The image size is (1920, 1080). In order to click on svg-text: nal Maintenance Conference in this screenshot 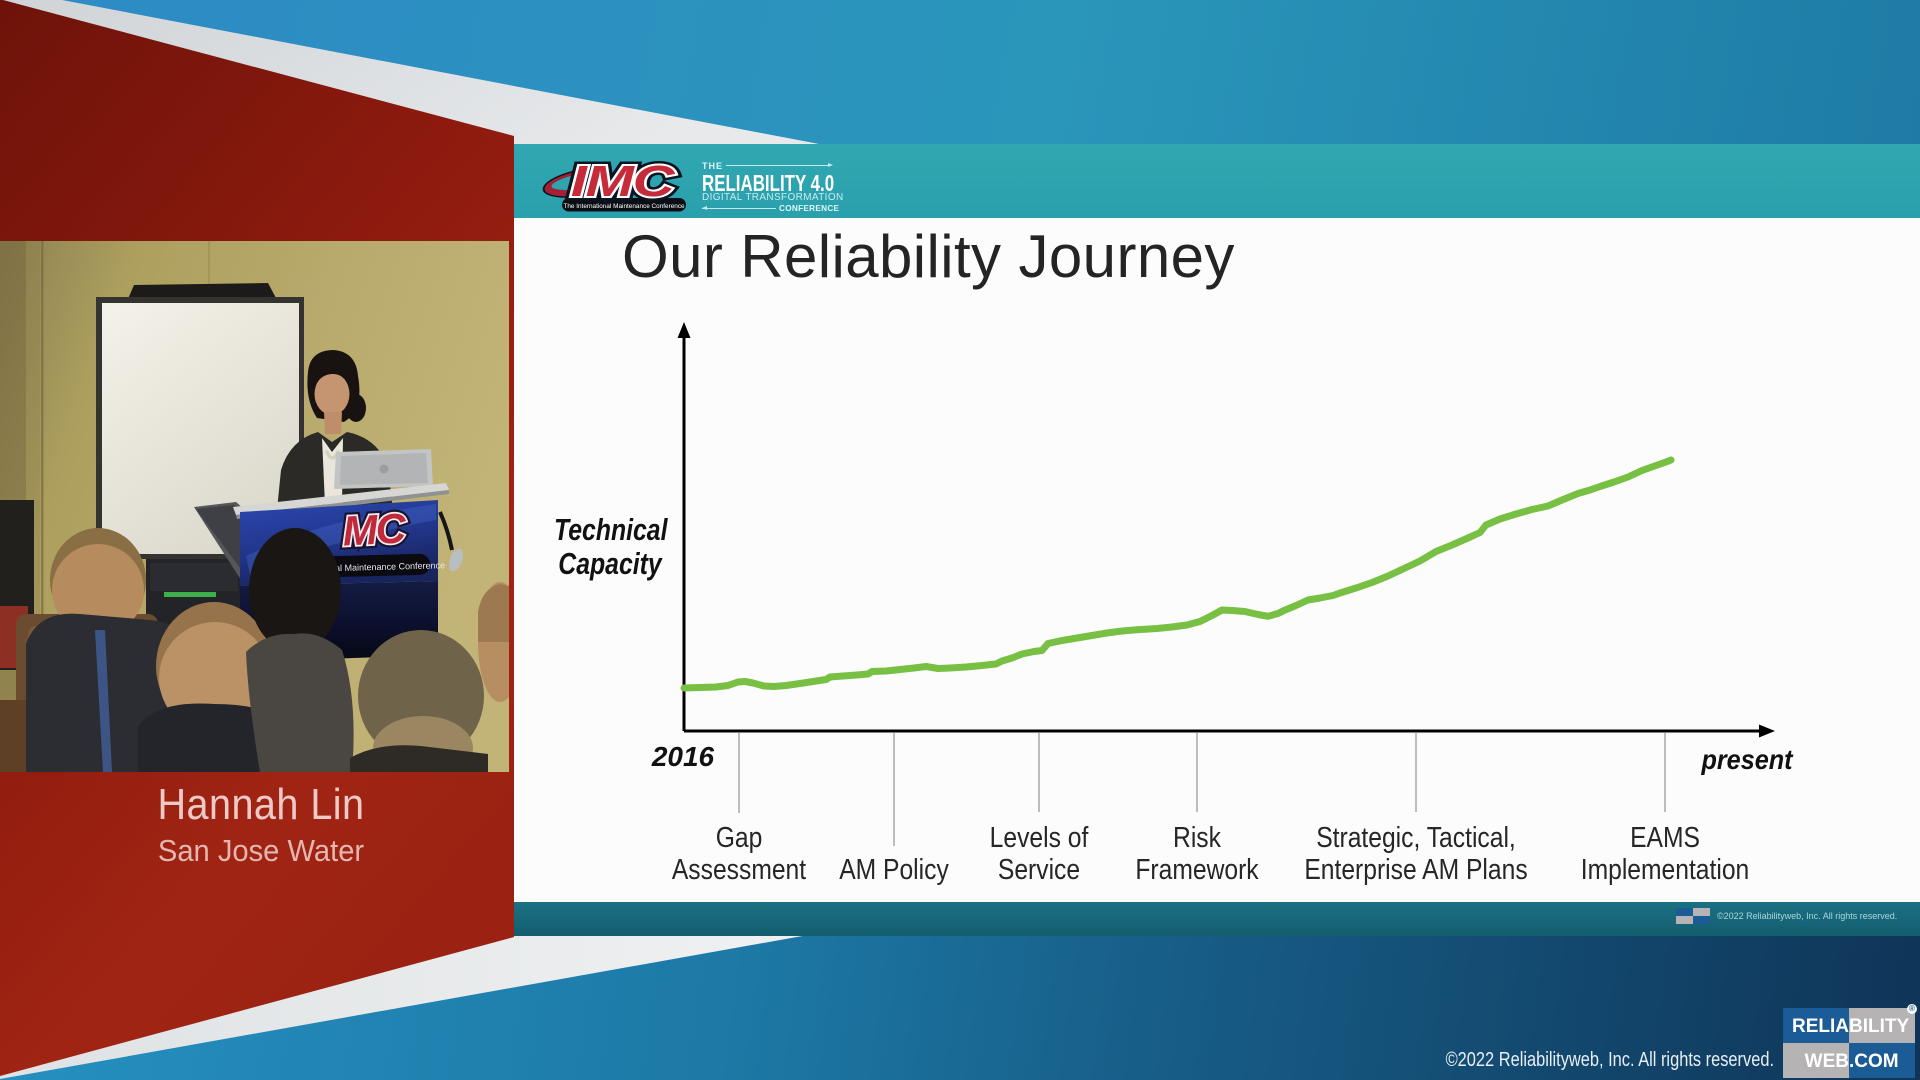, I will do `click(387, 566)`.